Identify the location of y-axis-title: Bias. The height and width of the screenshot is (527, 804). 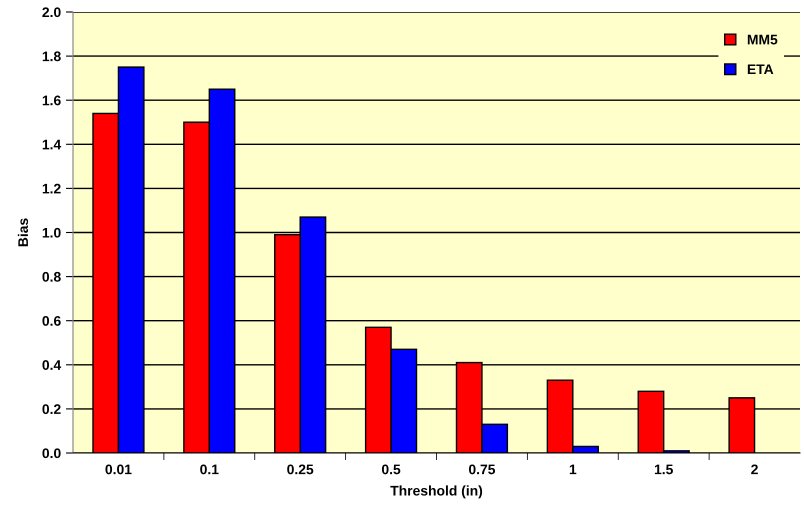
(23, 232).